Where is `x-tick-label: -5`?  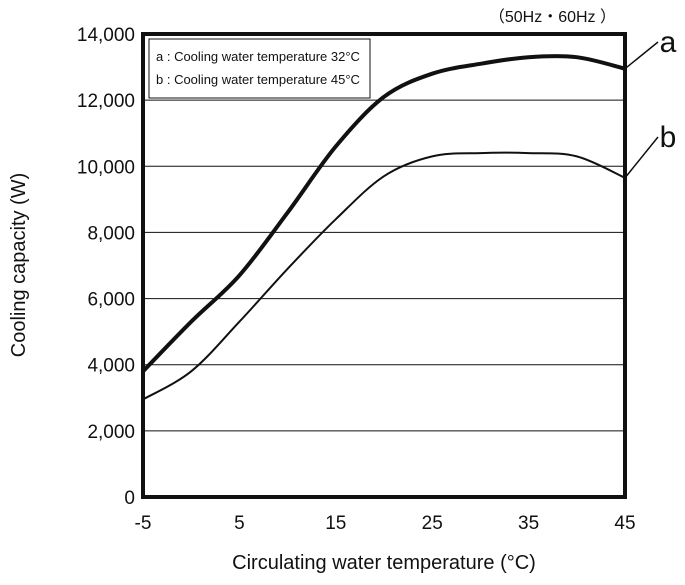 x-tick-label: -5 is located at coordinates (143, 523).